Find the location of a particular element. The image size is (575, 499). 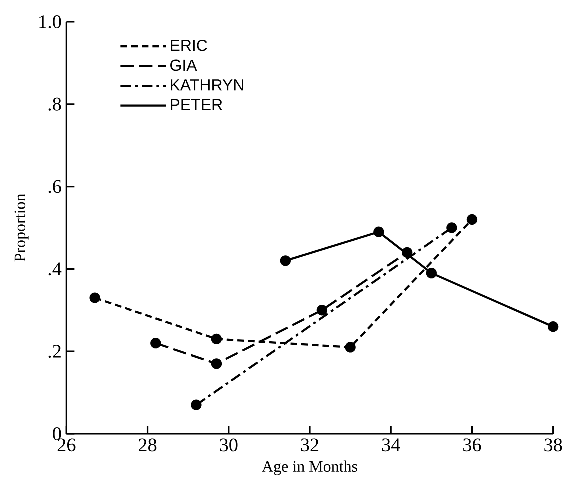

y-tick-label: .8 is located at coordinates (55, 104).